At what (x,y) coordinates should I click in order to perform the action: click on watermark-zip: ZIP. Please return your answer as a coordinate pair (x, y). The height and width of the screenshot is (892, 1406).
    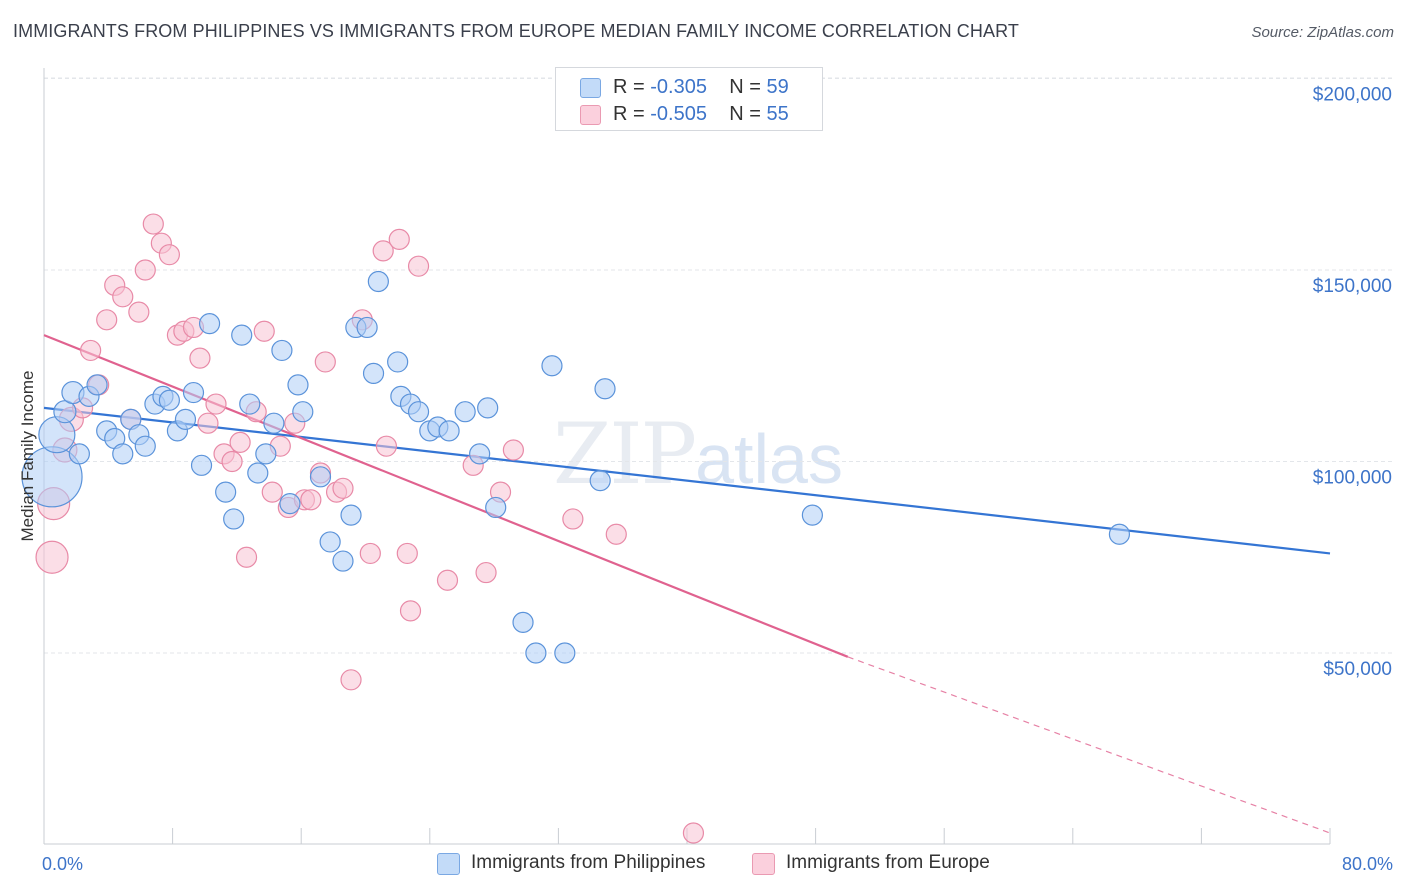
    Looking at the image, I should click on (625, 454).